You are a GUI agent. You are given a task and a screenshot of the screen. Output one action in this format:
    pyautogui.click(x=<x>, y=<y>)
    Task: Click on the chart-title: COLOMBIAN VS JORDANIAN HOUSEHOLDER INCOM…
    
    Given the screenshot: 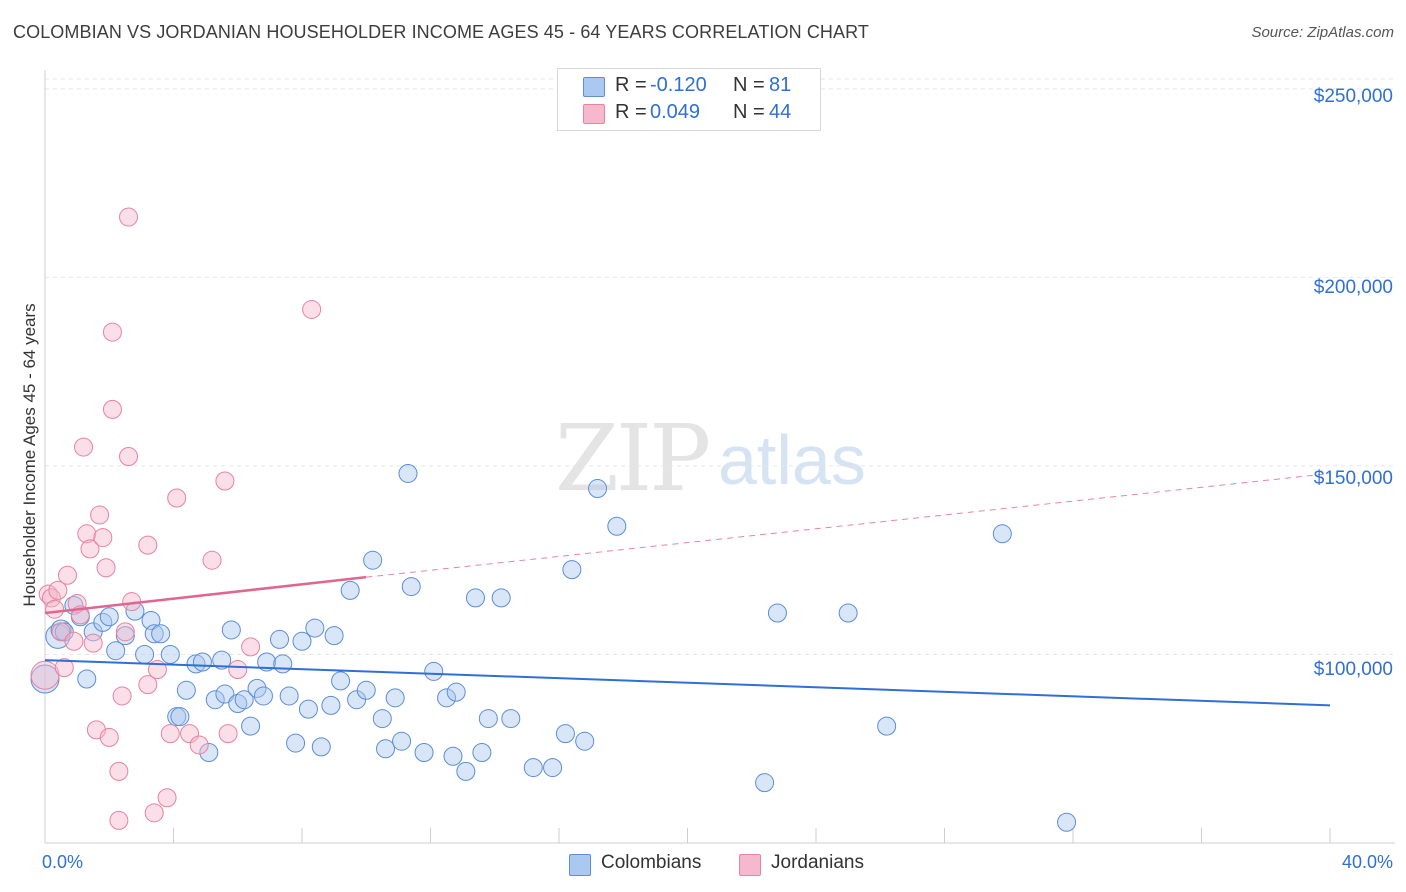 What is the action you would take?
    pyautogui.click(x=441, y=32)
    